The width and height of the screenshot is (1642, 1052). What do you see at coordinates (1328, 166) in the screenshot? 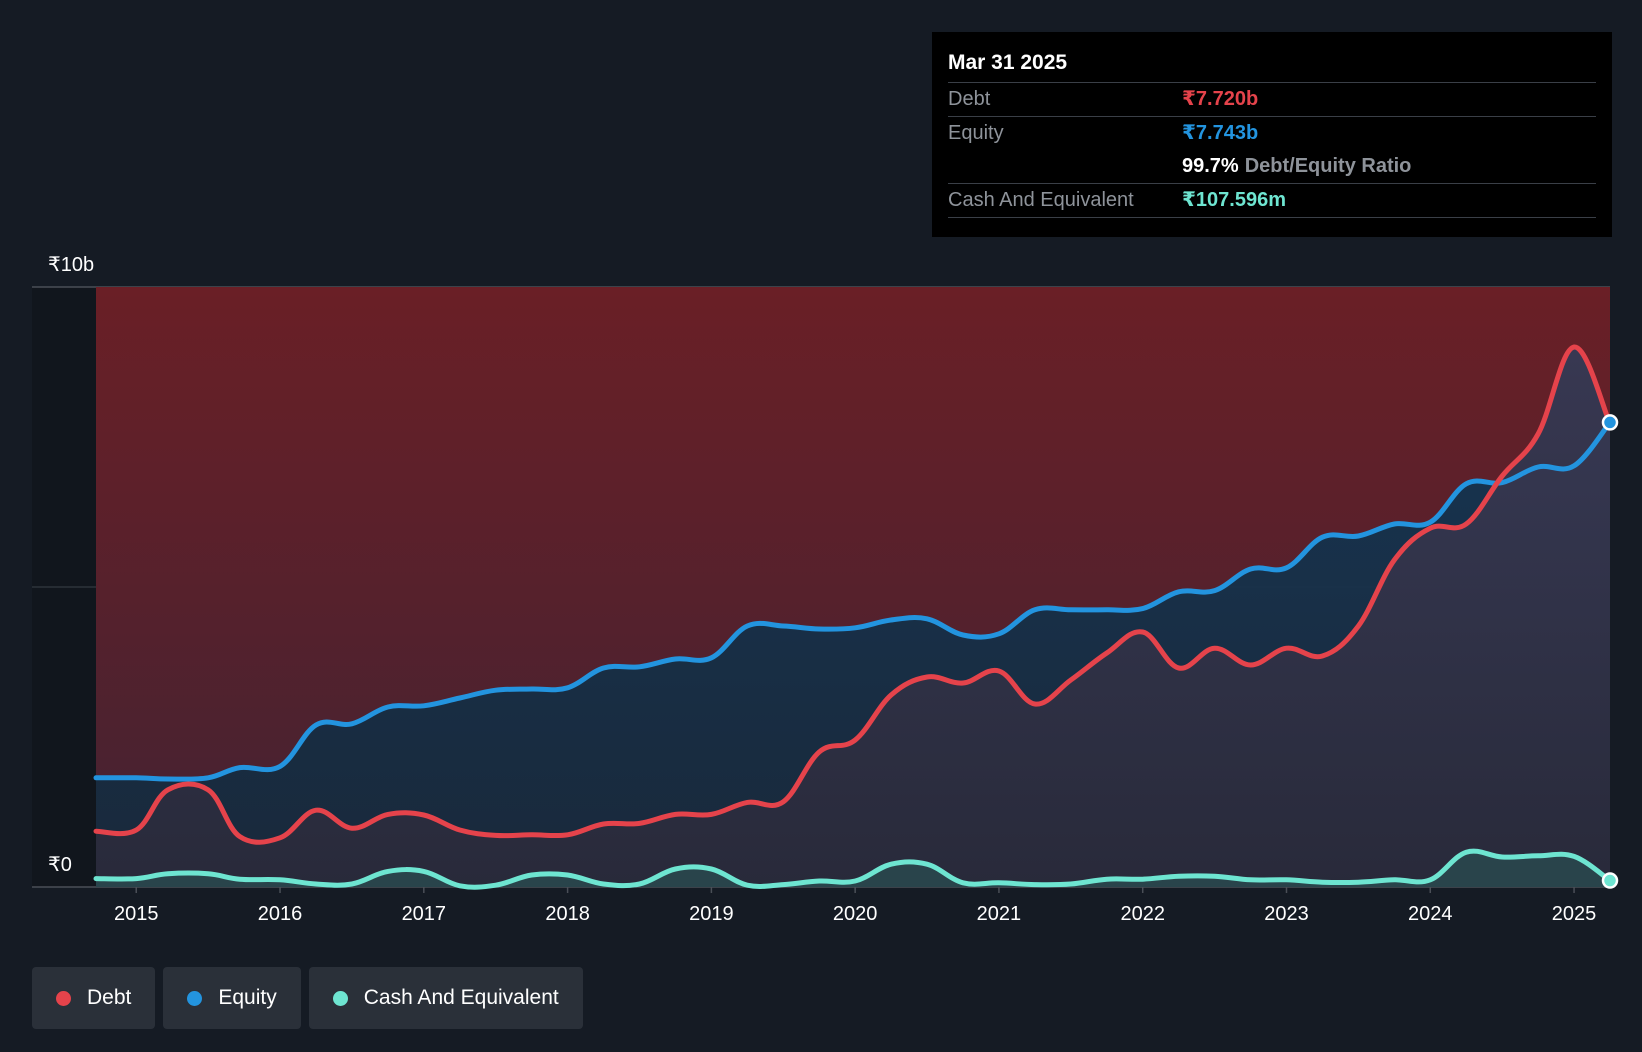
I see `tooltip-ratio-label: Debt/Equity Ratio` at bounding box center [1328, 166].